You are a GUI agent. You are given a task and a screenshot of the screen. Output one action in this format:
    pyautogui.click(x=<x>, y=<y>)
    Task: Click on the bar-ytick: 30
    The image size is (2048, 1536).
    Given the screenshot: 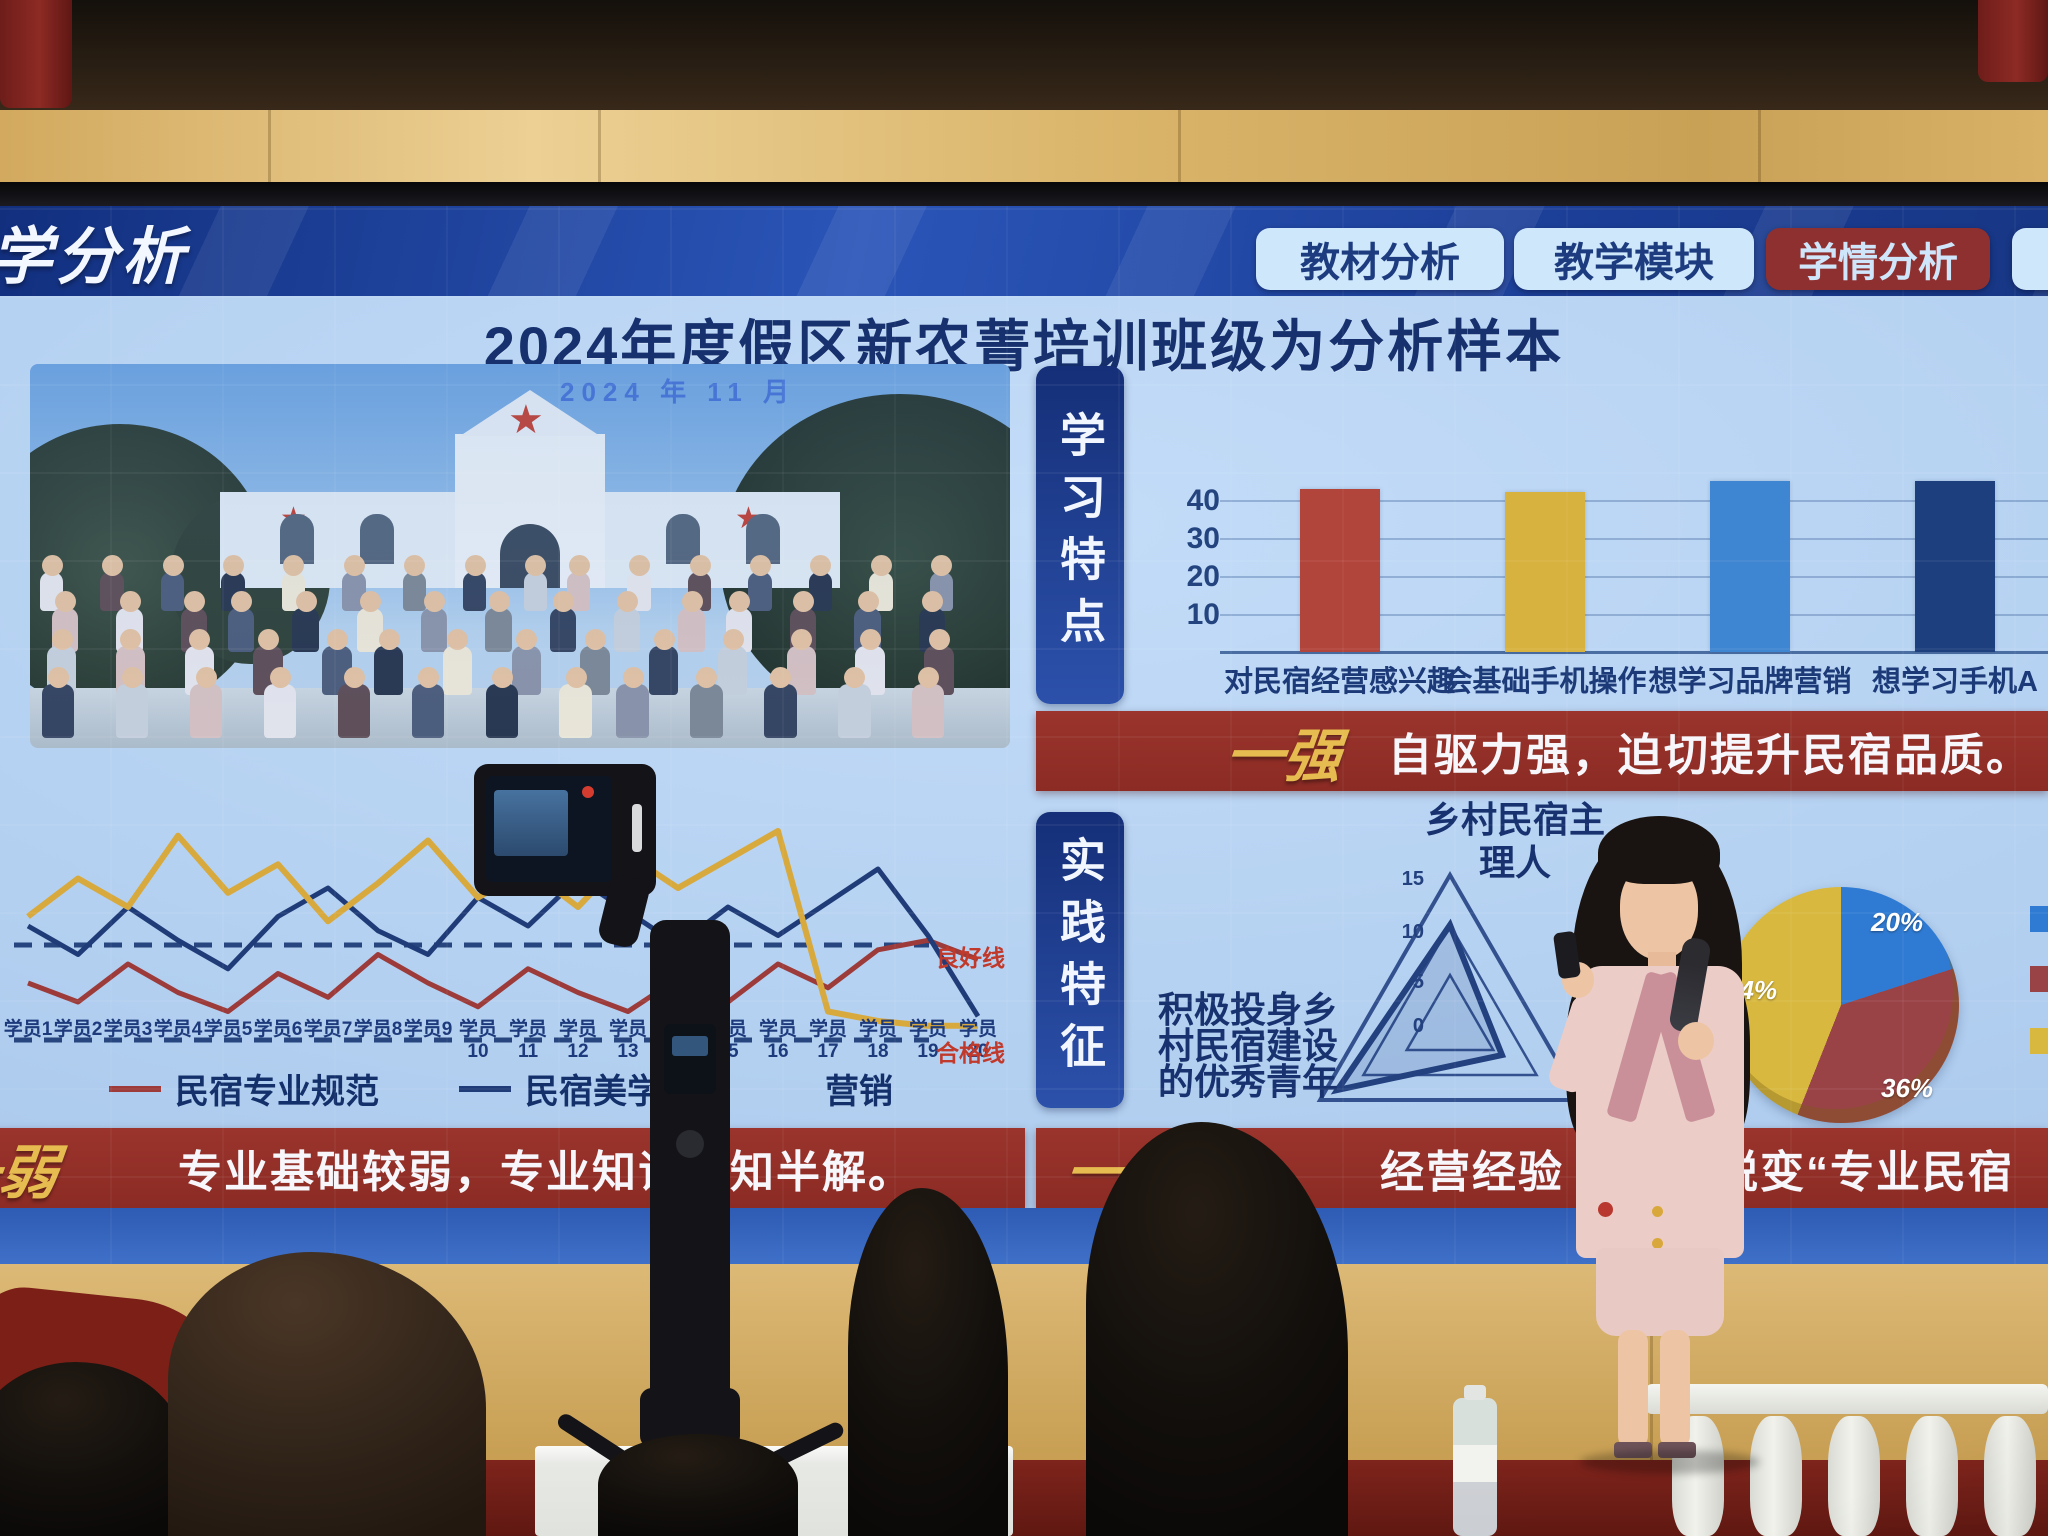 What is the action you would take?
    pyautogui.click(x=1203, y=538)
    